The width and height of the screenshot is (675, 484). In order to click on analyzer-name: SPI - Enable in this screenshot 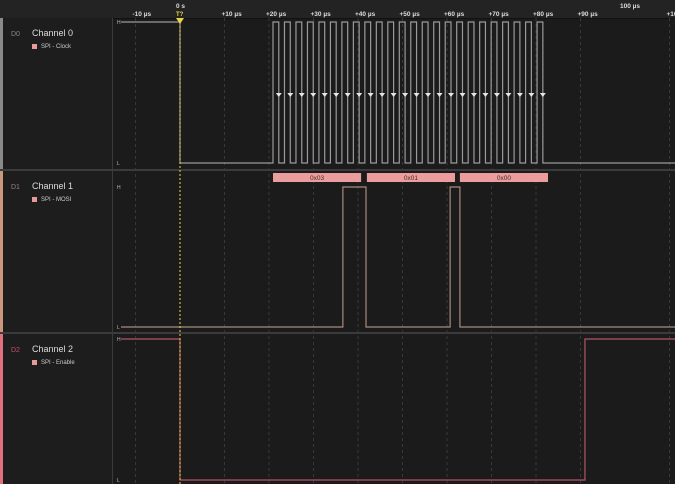, I will do `click(58, 363)`.